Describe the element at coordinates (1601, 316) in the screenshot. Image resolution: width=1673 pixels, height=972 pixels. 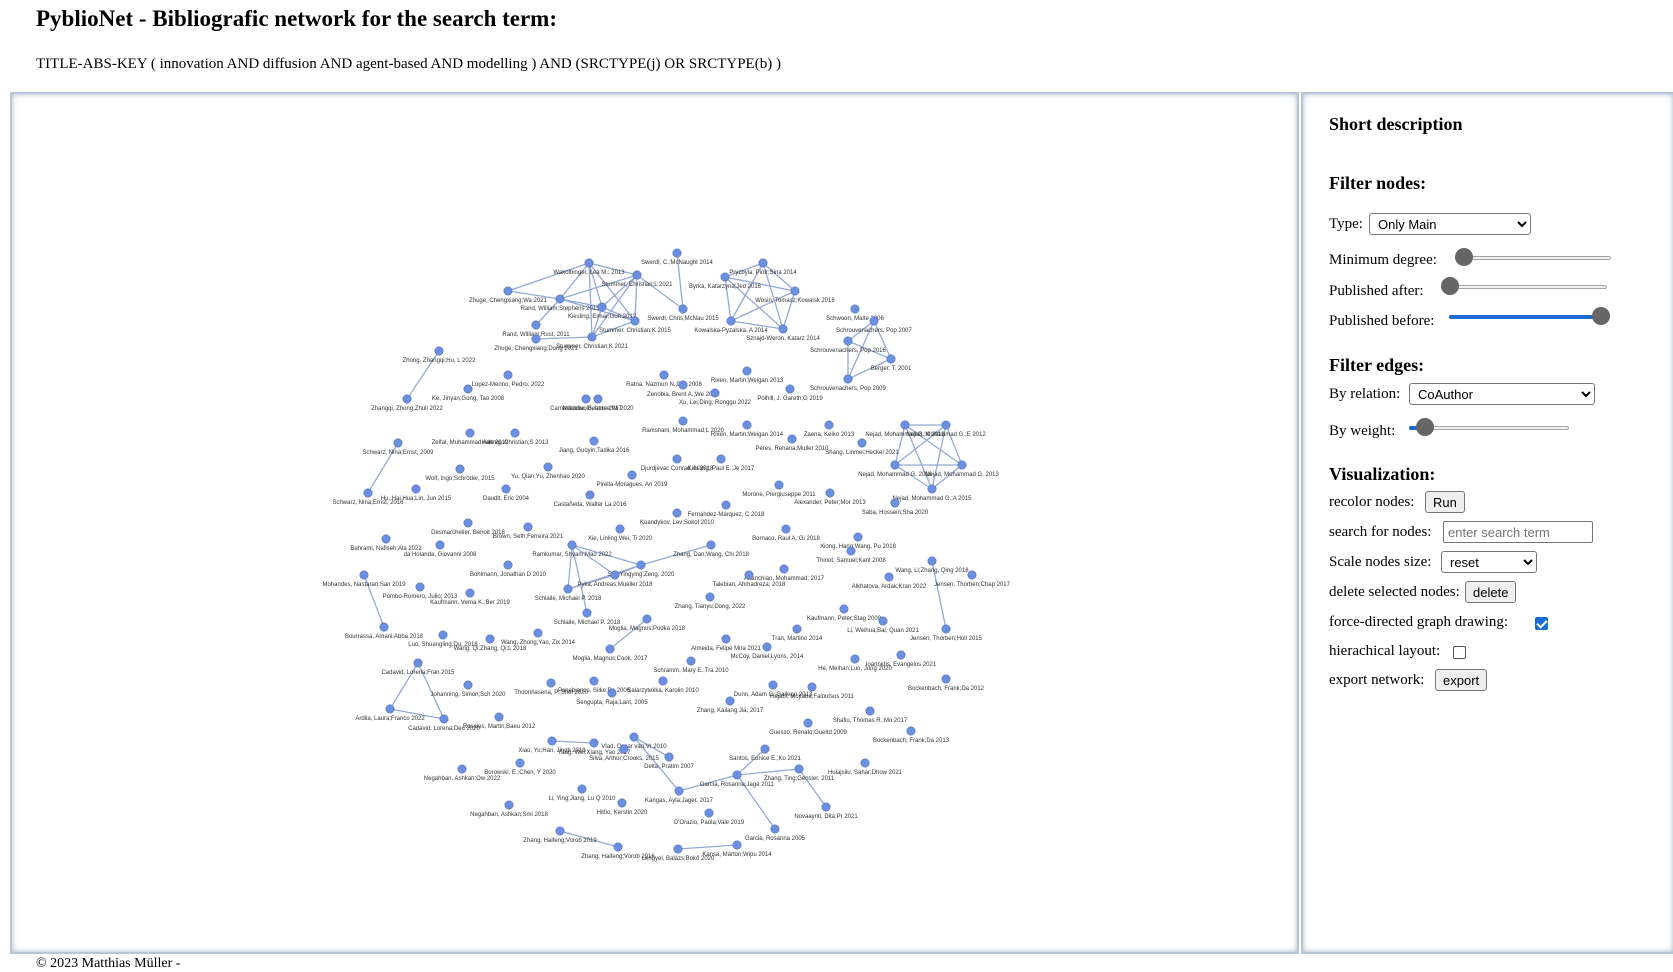
I see `published-before-slider-thumb` at that location.